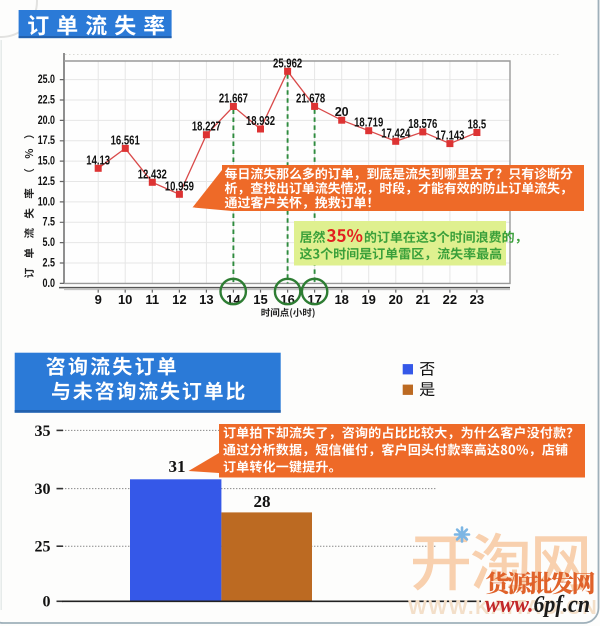 The width and height of the screenshot is (600, 626). Describe the element at coordinates (477, 125) in the screenshot. I see `svg-text: 18.5` at that location.